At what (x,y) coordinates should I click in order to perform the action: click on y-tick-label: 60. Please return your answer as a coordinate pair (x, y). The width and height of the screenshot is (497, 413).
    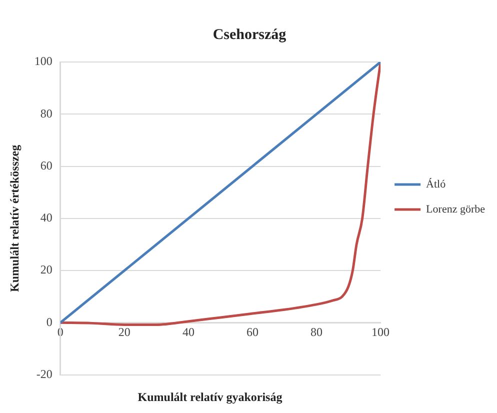
    Looking at the image, I should click on (46, 165).